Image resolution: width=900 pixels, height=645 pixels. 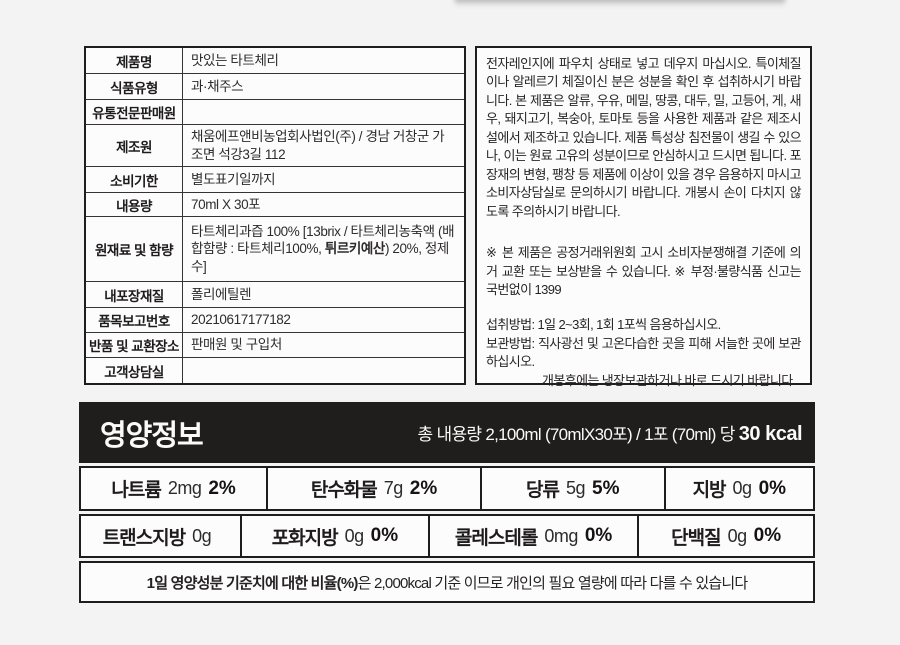 I want to click on table-row-distributor: 유통전문판매원, so click(x=275, y=112).